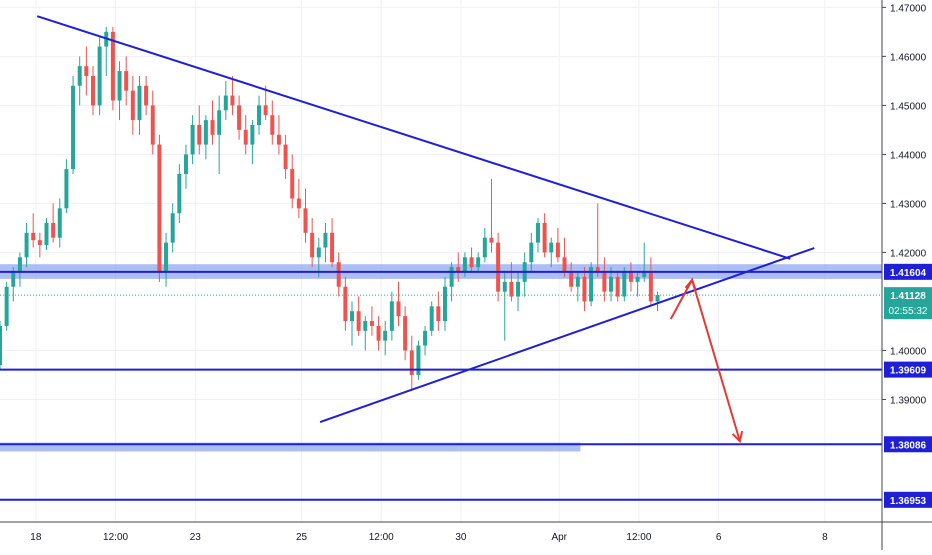 The width and height of the screenshot is (932, 555). I want to click on y-tick-label: 1.47000, so click(908, 8).